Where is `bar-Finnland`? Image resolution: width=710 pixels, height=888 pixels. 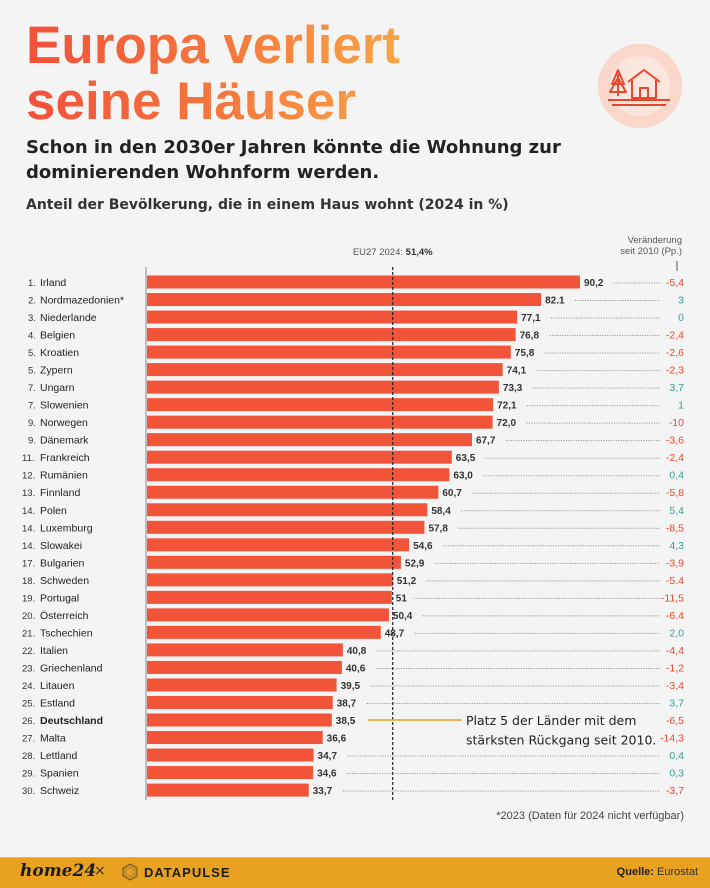 bar-Finnland is located at coordinates (293, 492).